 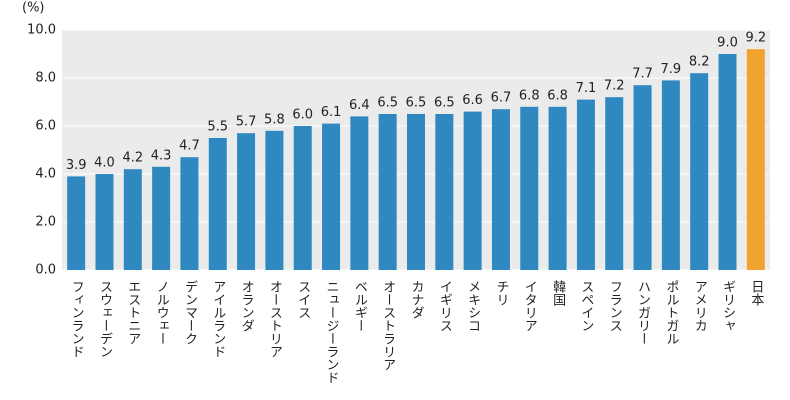 What do you see at coordinates (500, 293) in the screenshot?
I see `x-tick-label: チリ` at bounding box center [500, 293].